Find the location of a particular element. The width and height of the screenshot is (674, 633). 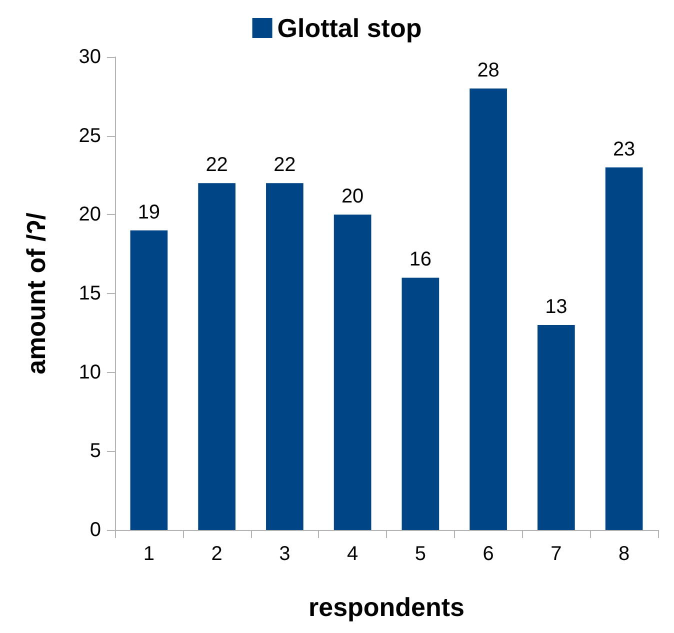

x-tick-label: 5 is located at coordinates (420, 554).